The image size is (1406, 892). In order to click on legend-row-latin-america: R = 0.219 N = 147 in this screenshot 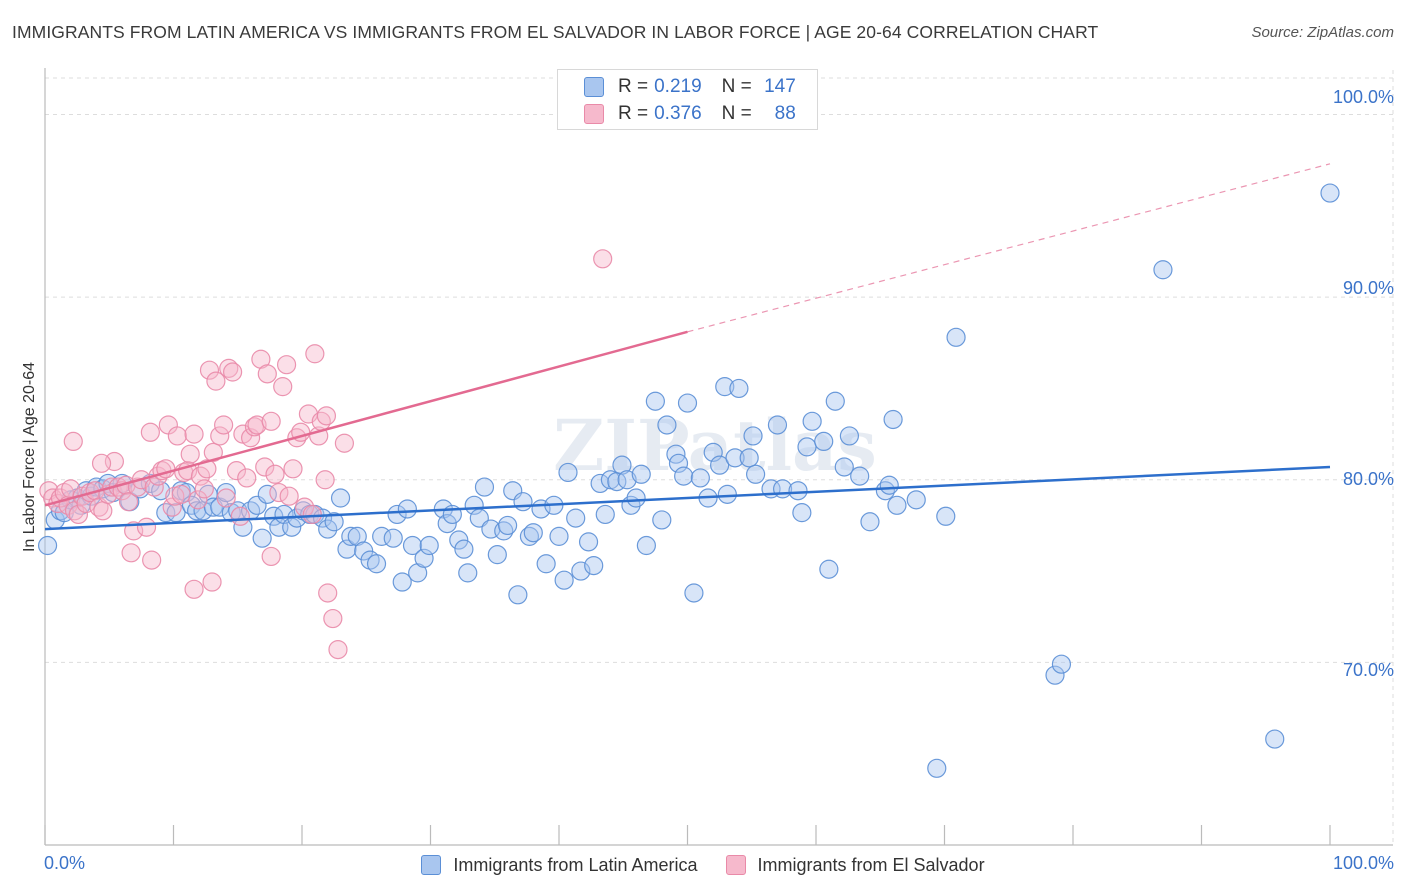, I will do `click(690, 87)`.